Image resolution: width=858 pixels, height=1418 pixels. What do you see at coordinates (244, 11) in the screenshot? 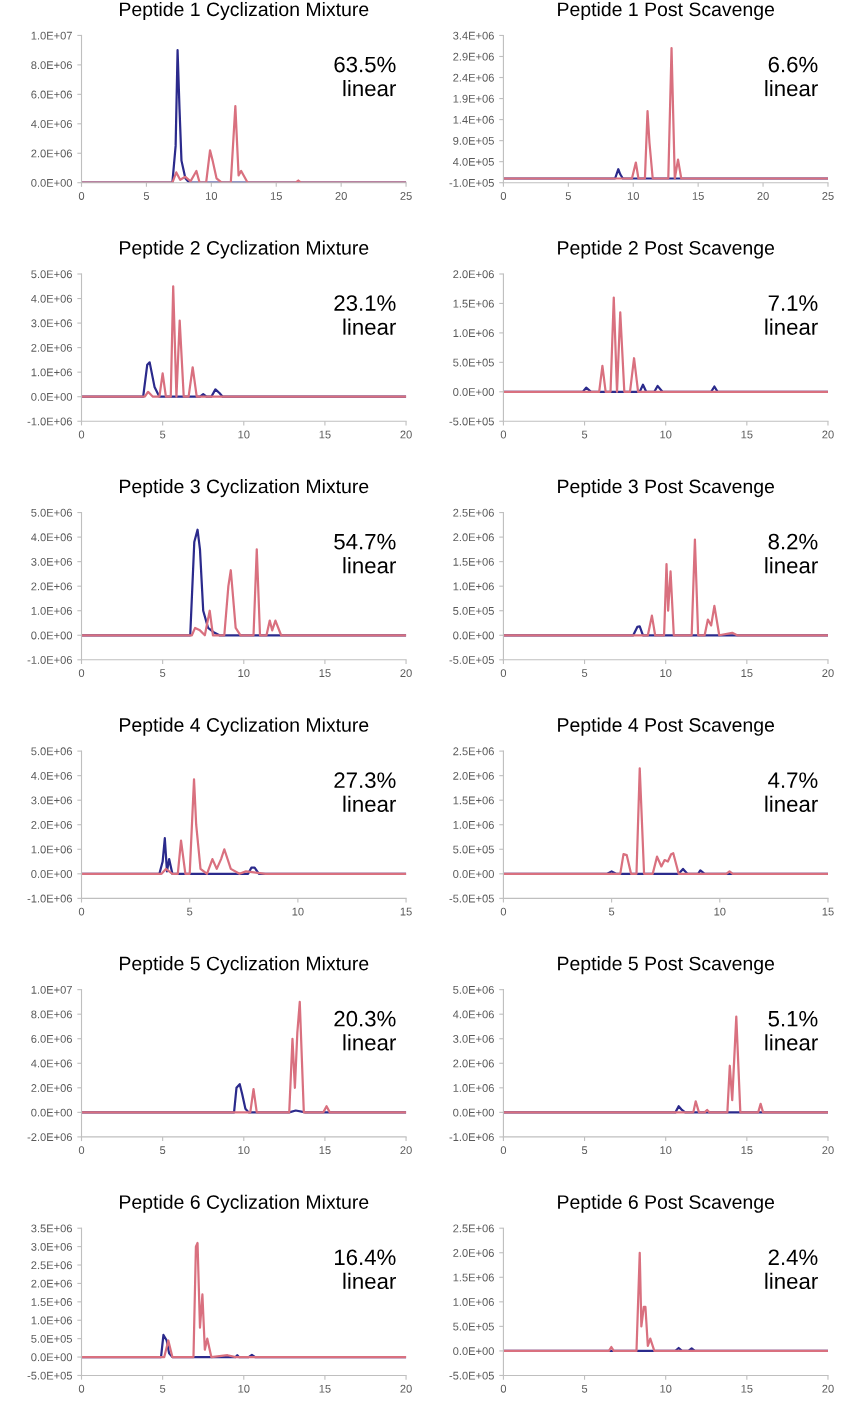
I see `chart-title: Peptide 1 Cyclization Mixture` at bounding box center [244, 11].